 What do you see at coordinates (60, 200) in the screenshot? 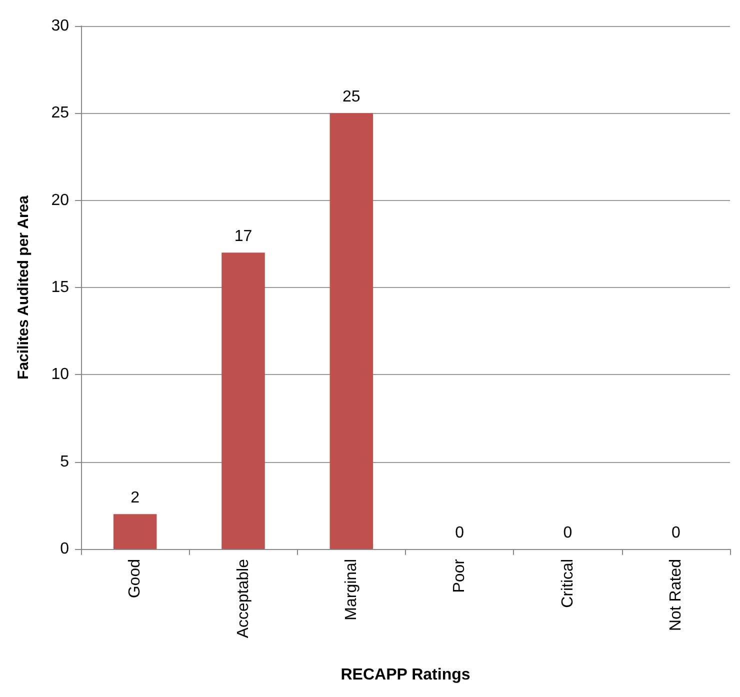
I see `y-tick-label: 20` at bounding box center [60, 200].